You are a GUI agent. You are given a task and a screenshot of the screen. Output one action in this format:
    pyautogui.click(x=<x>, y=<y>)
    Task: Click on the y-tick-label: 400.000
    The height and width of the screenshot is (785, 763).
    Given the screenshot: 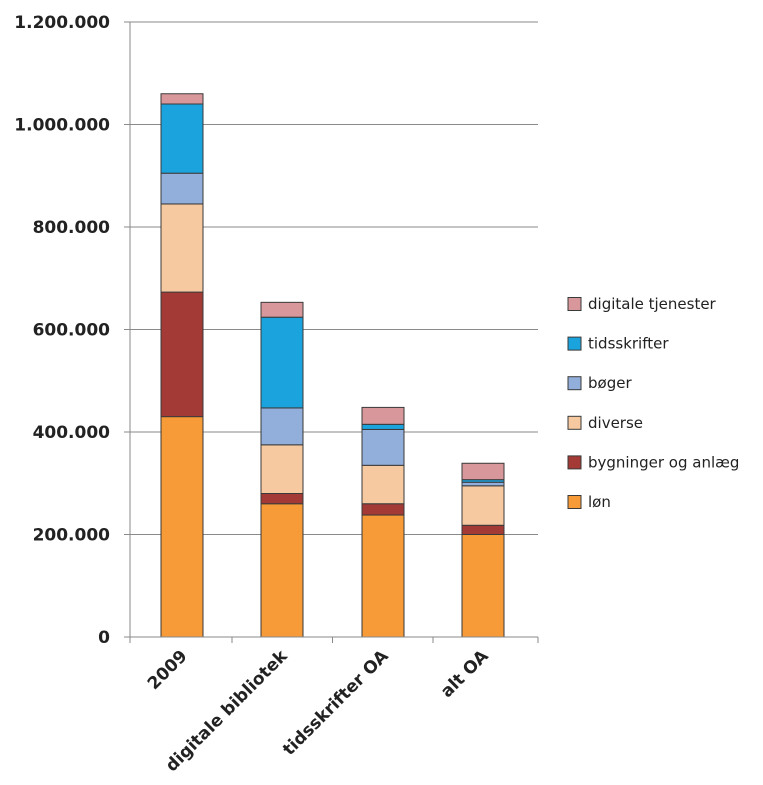 What is the action you would take?
    pyautogui.click(x=72, y=433)
    